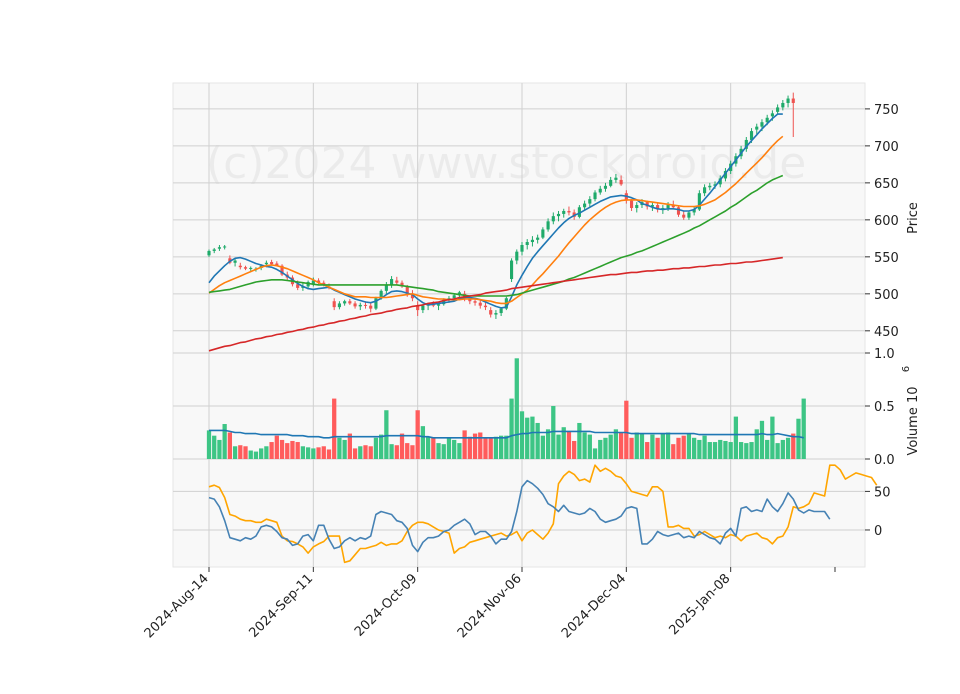 The image size is (960, 694). What do you see at coordinates (886, 332) in the screenshot?
I see `price-y-tick-label: 450` at bounding box center [886, 332].